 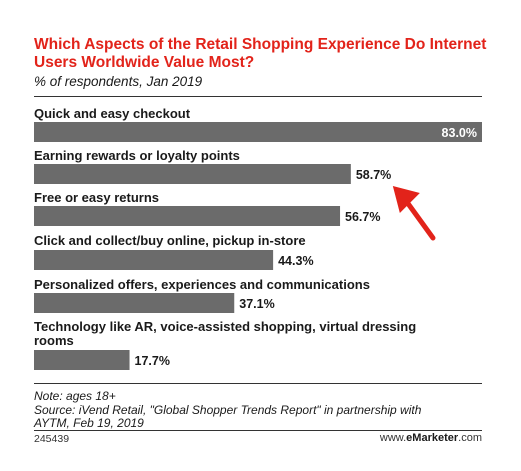 I want to click on brand-name: eMarketer, so click(x=432, y=438).